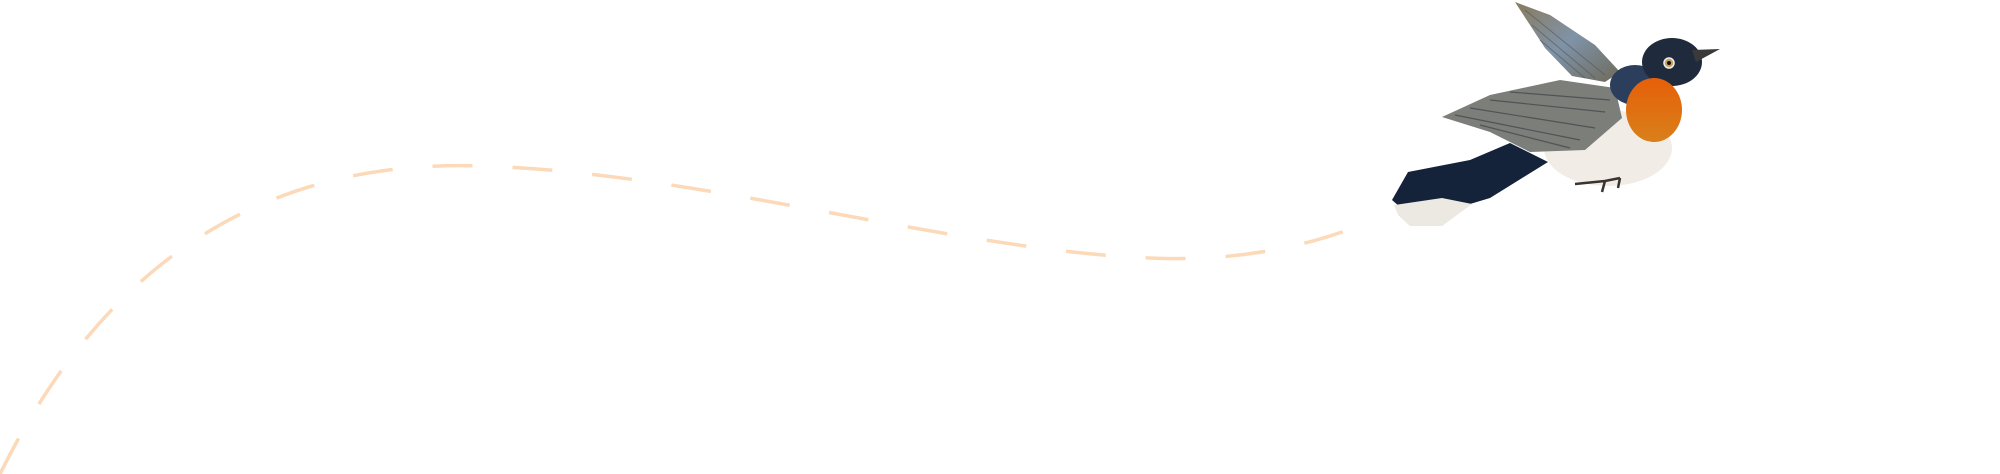 The height and width of the screenshot is (474, 2000). I want to click on bird-tail-tips, so click(1433, 212).